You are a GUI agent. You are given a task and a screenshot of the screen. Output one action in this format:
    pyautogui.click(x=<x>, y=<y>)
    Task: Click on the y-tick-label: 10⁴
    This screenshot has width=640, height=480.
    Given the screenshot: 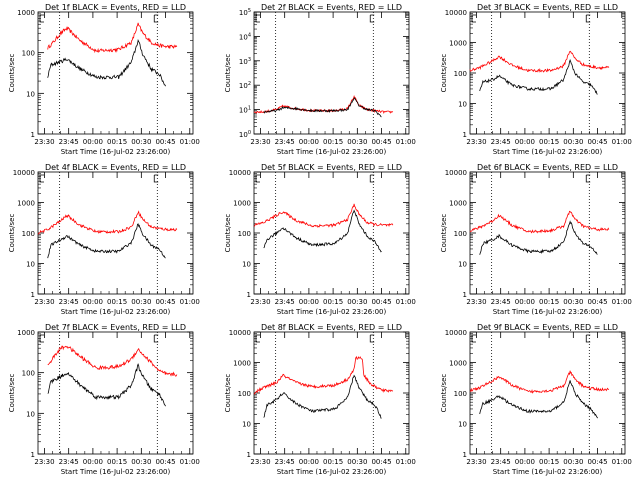 What is the action you would take?
    pyautogui.click(x=245, y=36)
    